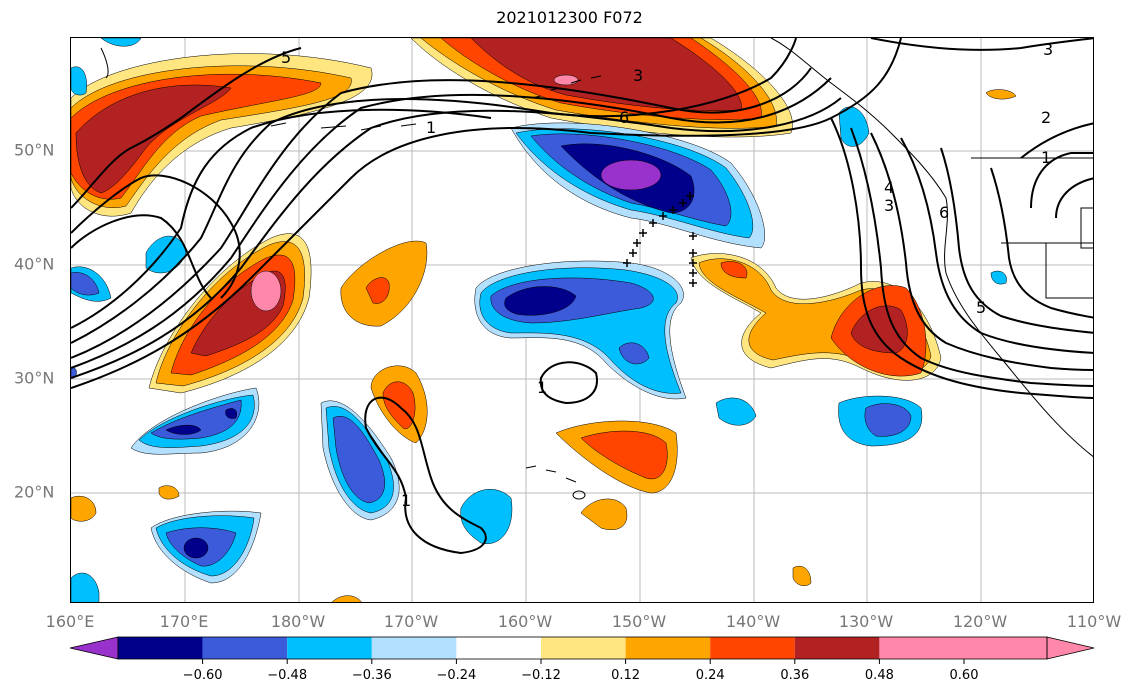  I want to click on y-tick-label: 50°N, so click(34, 150).